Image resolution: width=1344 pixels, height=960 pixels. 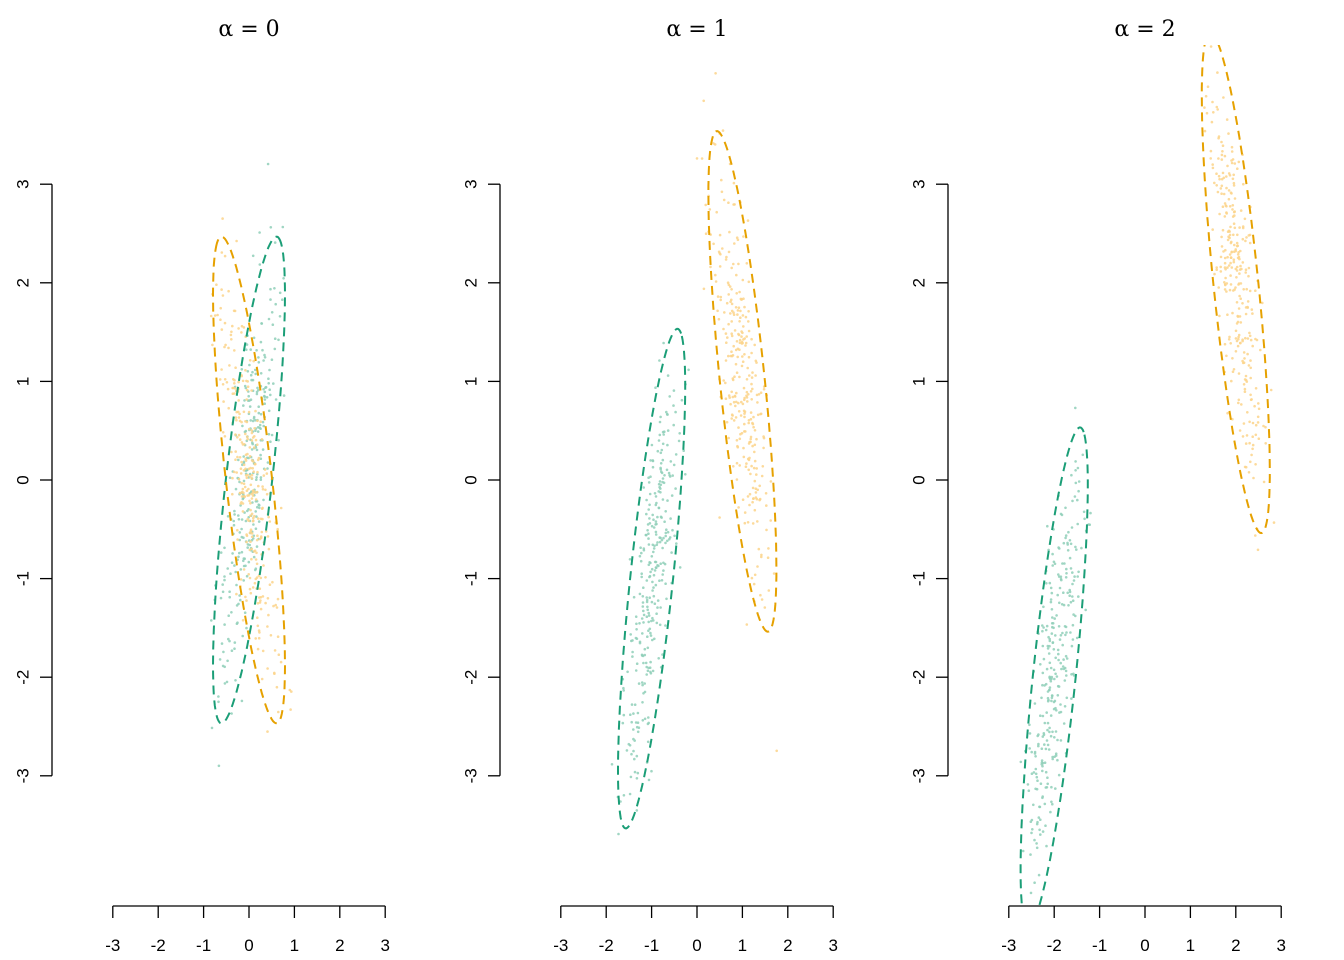 What do you see at coordinates (158, 945) in the screenshot?
I see `x-tick-label: -2` at bounding box center [158, 945].